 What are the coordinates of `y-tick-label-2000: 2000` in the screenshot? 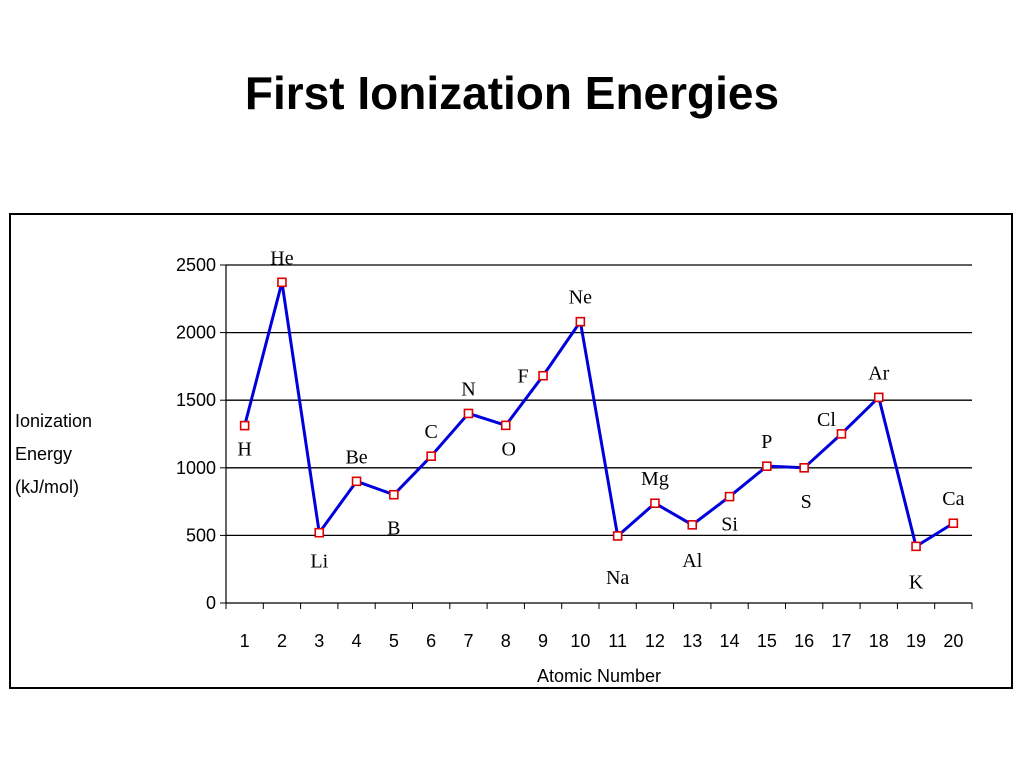 It's located at (196, 333).